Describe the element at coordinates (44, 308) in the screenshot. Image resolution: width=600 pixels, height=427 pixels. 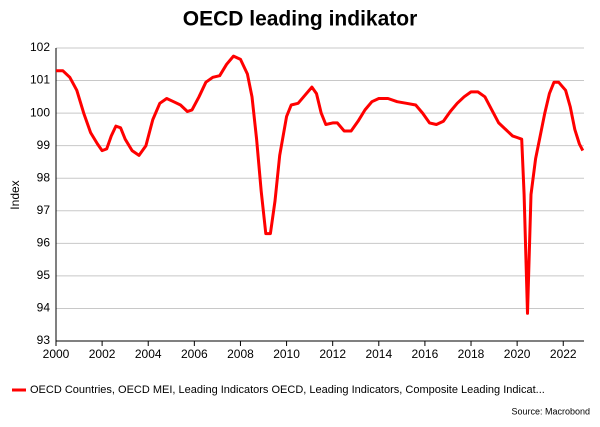
I see `y-tick-label: 94` at that location.